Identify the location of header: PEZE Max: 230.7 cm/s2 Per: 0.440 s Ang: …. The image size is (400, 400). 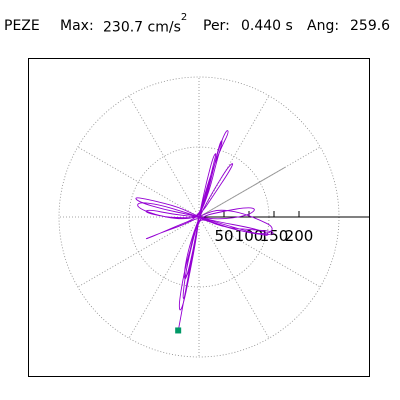
(200, 26).